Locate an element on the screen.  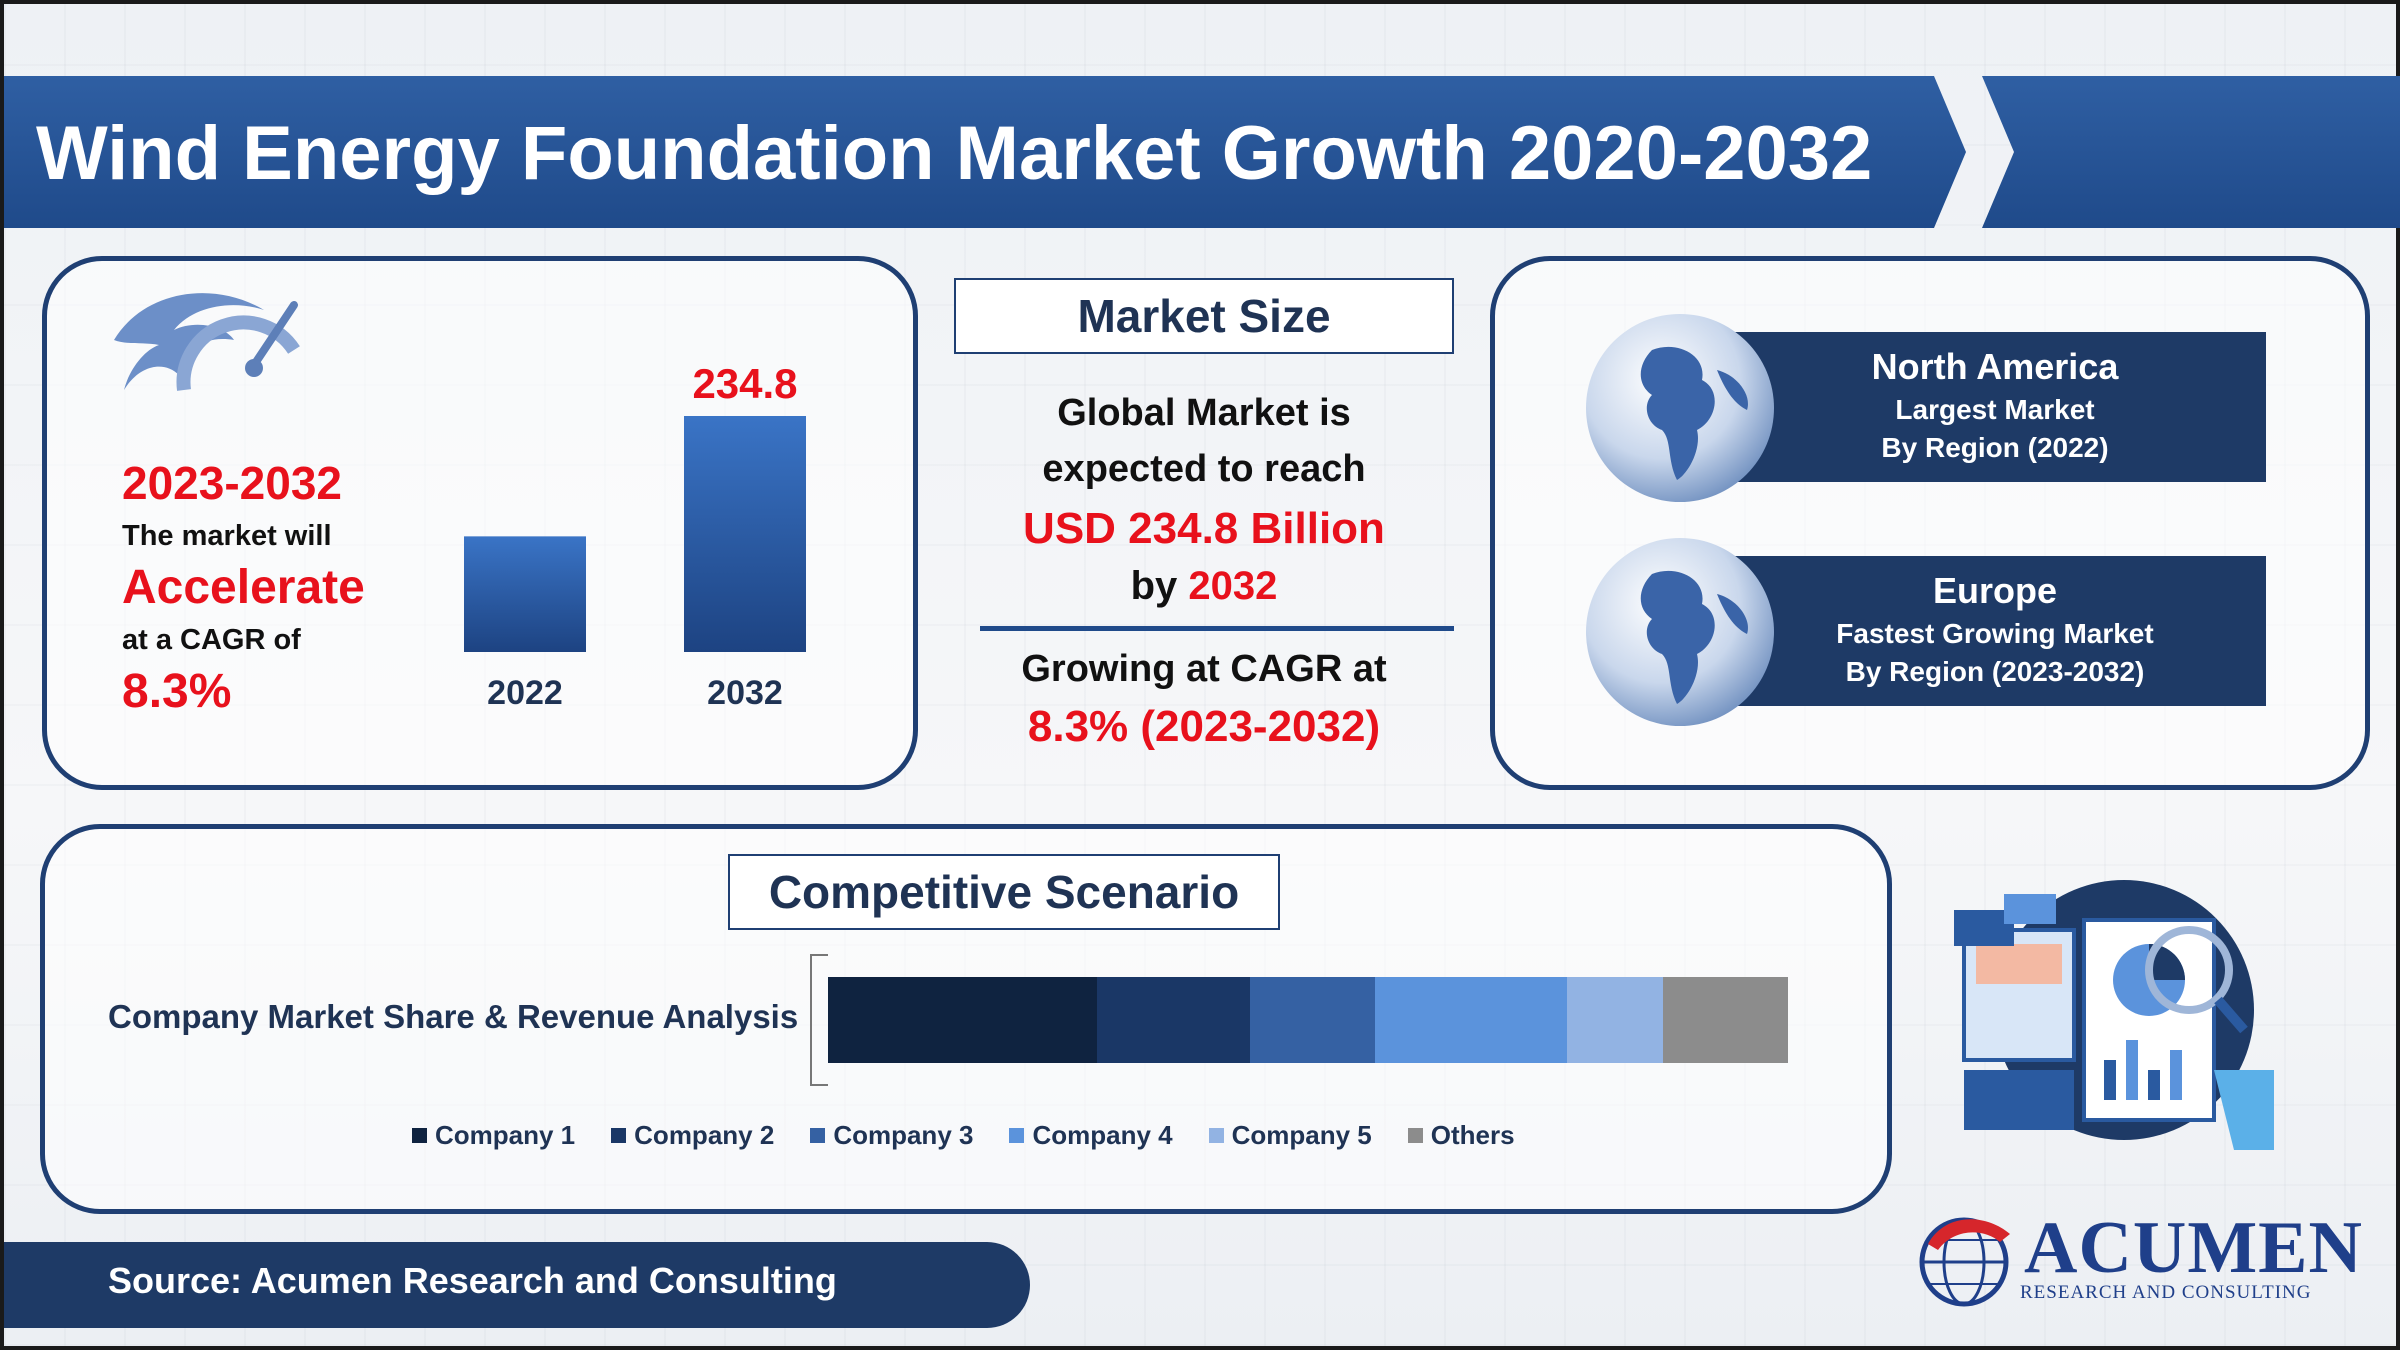
analytics-illustration-icon is located at coordinates (2114, 1015).